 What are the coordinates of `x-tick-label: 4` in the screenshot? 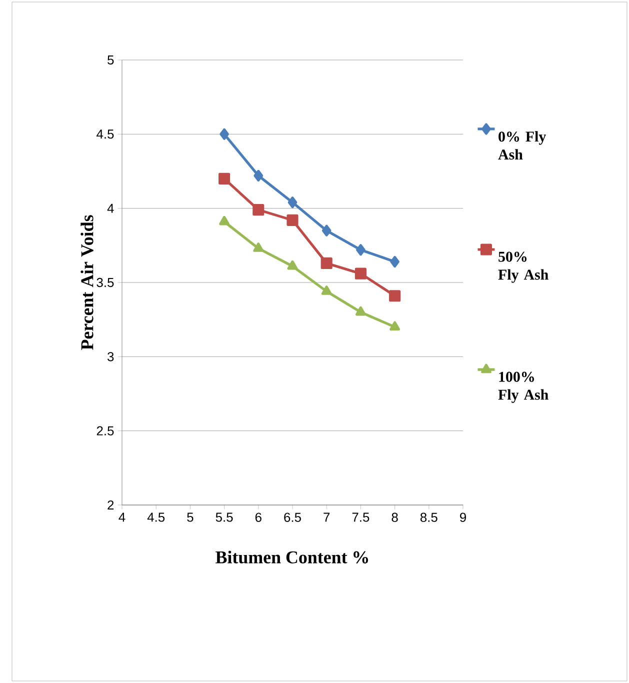 It's located at (122, 517).